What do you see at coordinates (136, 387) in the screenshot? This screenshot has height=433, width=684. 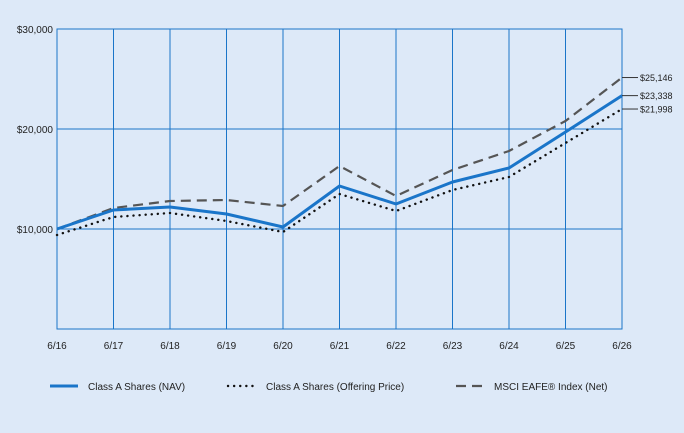 I see `legend-label: Class A Shares (NAV)` at bounding box center [136, 387].